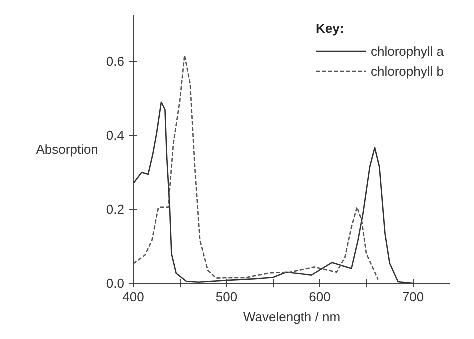 This screenshot has width=474, height=339. What do you see at coordinates (407, 71) in the screenshot?
I see `legend-label: chlorophyll b` at bounding box center [407, 71].